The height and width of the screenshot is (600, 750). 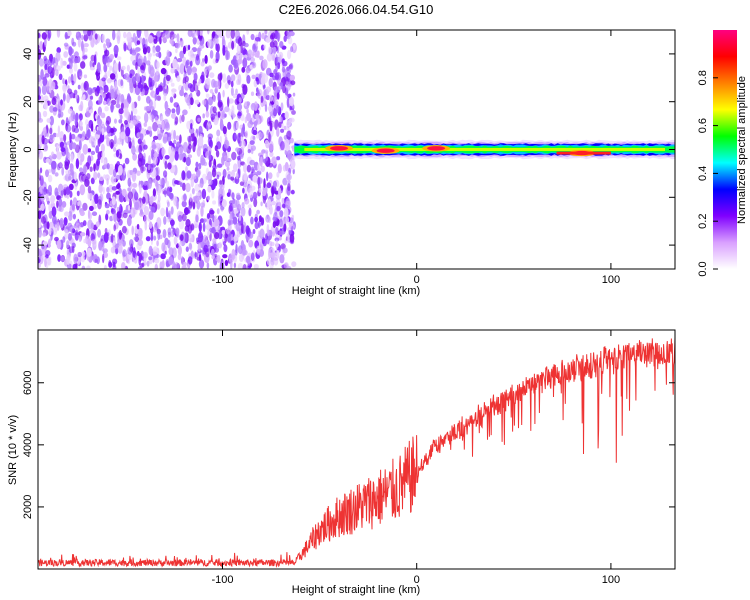 I want to click on spectrogram-y-tick-label: -20, so click(x=28, y=197).